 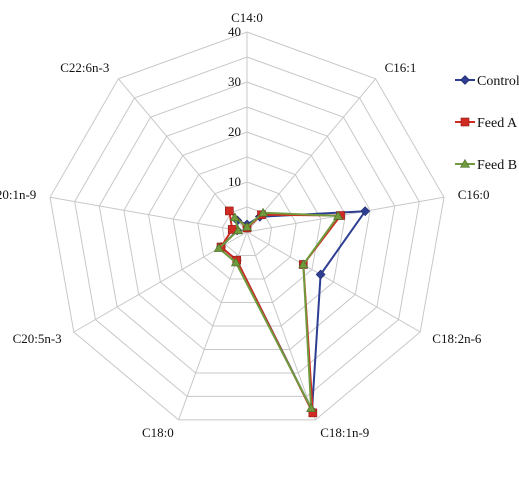 What do you see at coordinates (497, 165) in the screenshot?
I see `legend-label: Feed B` at bounding box center [497, 165].